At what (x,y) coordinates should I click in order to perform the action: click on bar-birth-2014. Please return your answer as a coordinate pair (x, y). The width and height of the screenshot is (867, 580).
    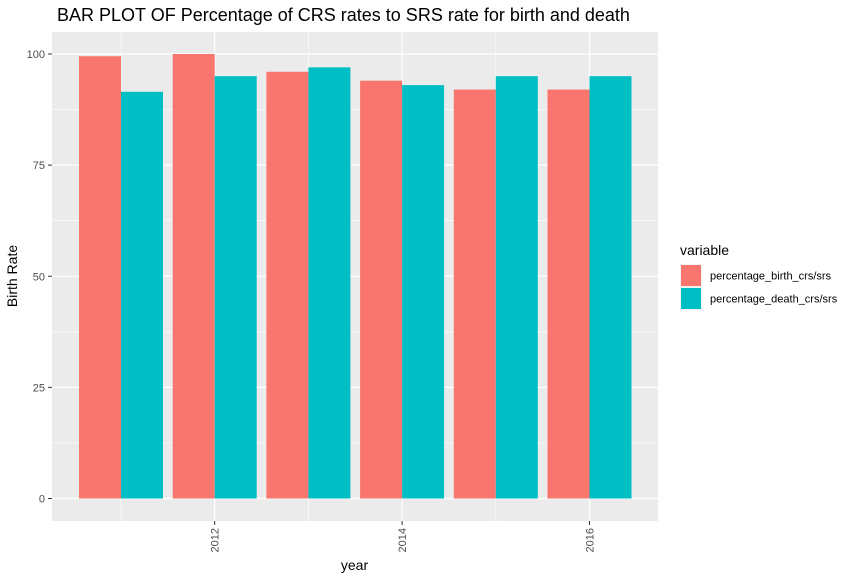
    Looking at the image, I should click on (381, 289).